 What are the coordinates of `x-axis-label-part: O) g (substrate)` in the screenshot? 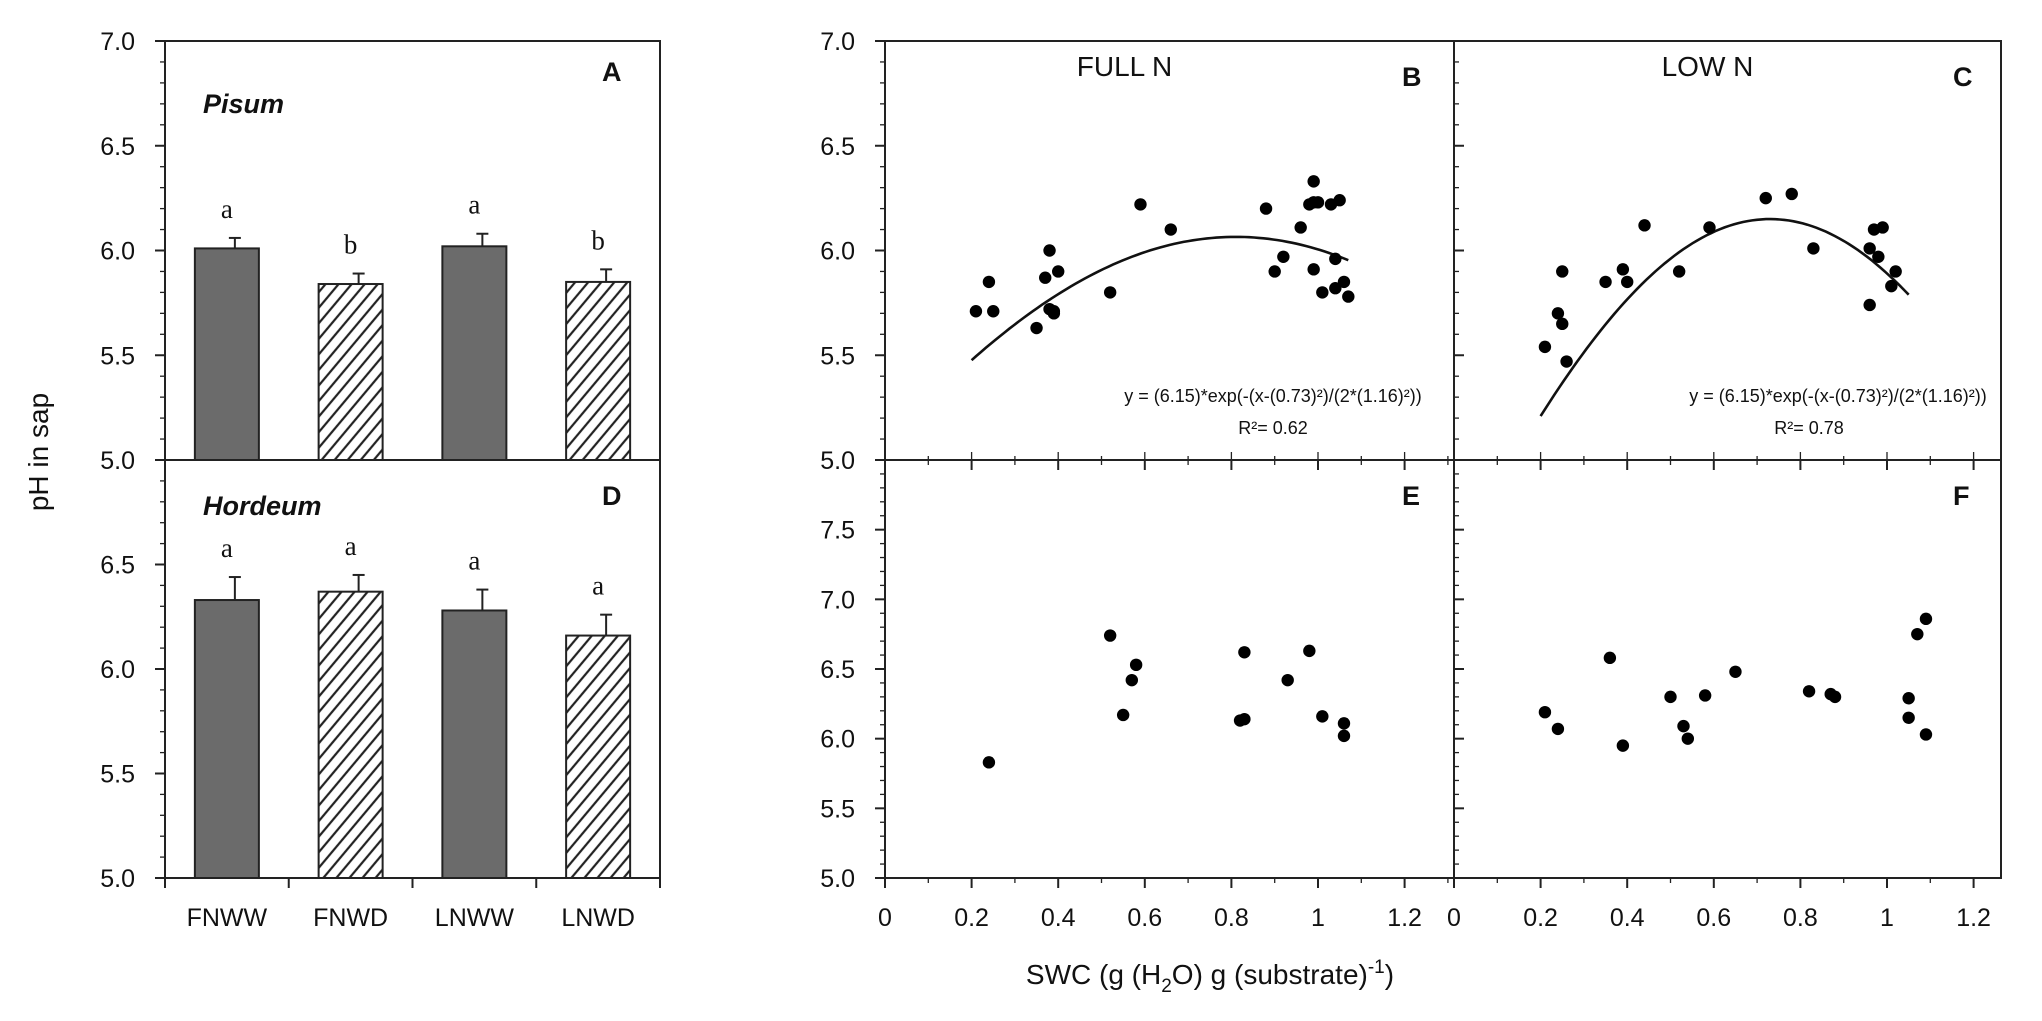 It's located at (1270, 974).